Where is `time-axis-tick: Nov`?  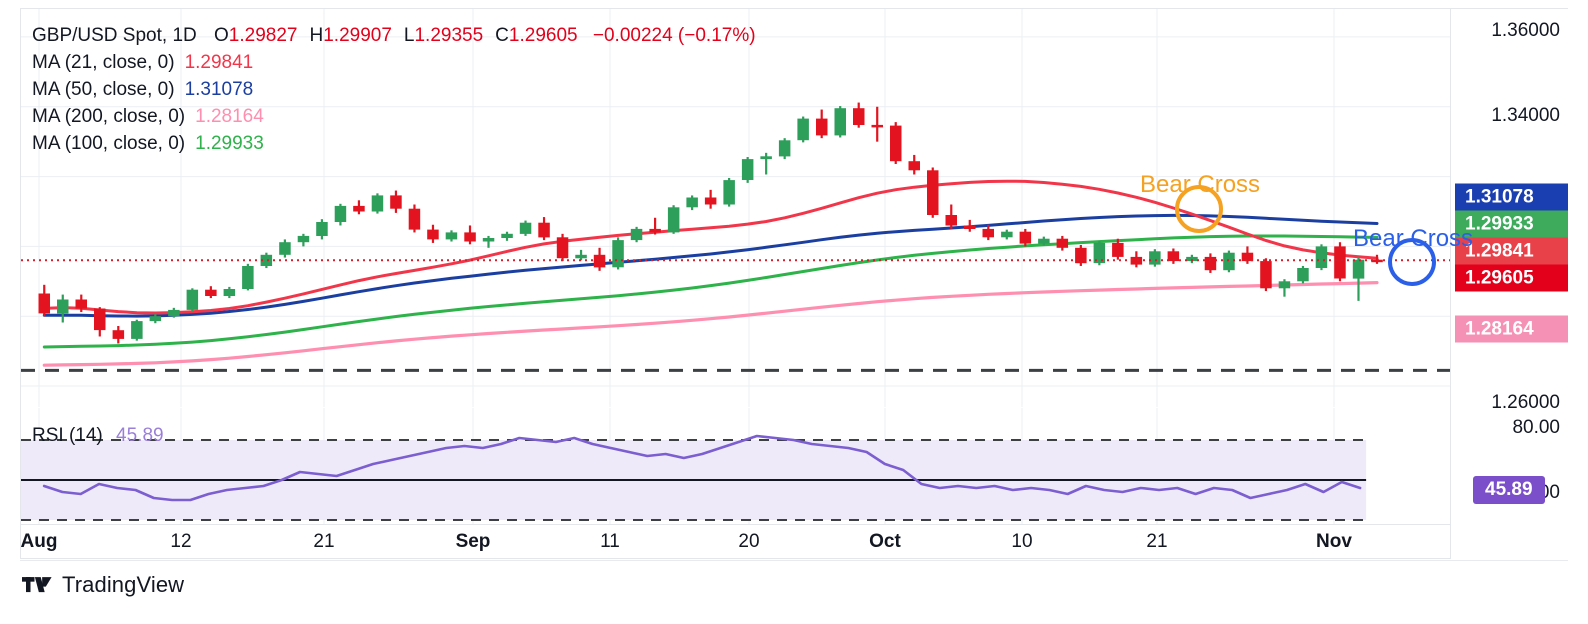 time-axis-tick: Nov is located at coordinates (1334, 541).